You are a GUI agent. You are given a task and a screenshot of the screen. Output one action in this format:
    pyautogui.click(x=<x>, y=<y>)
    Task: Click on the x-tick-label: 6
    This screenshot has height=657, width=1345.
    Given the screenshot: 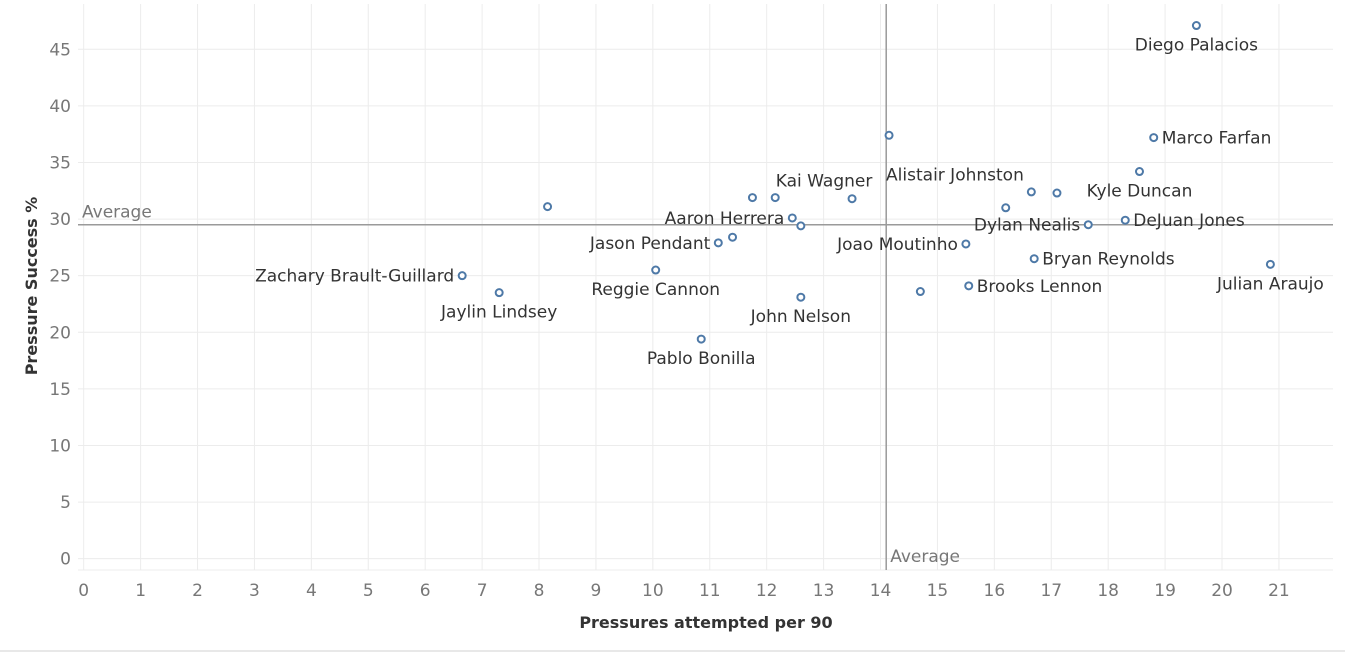 What is the action you would take?
    pyautogui.click(x=425, y=591)
    